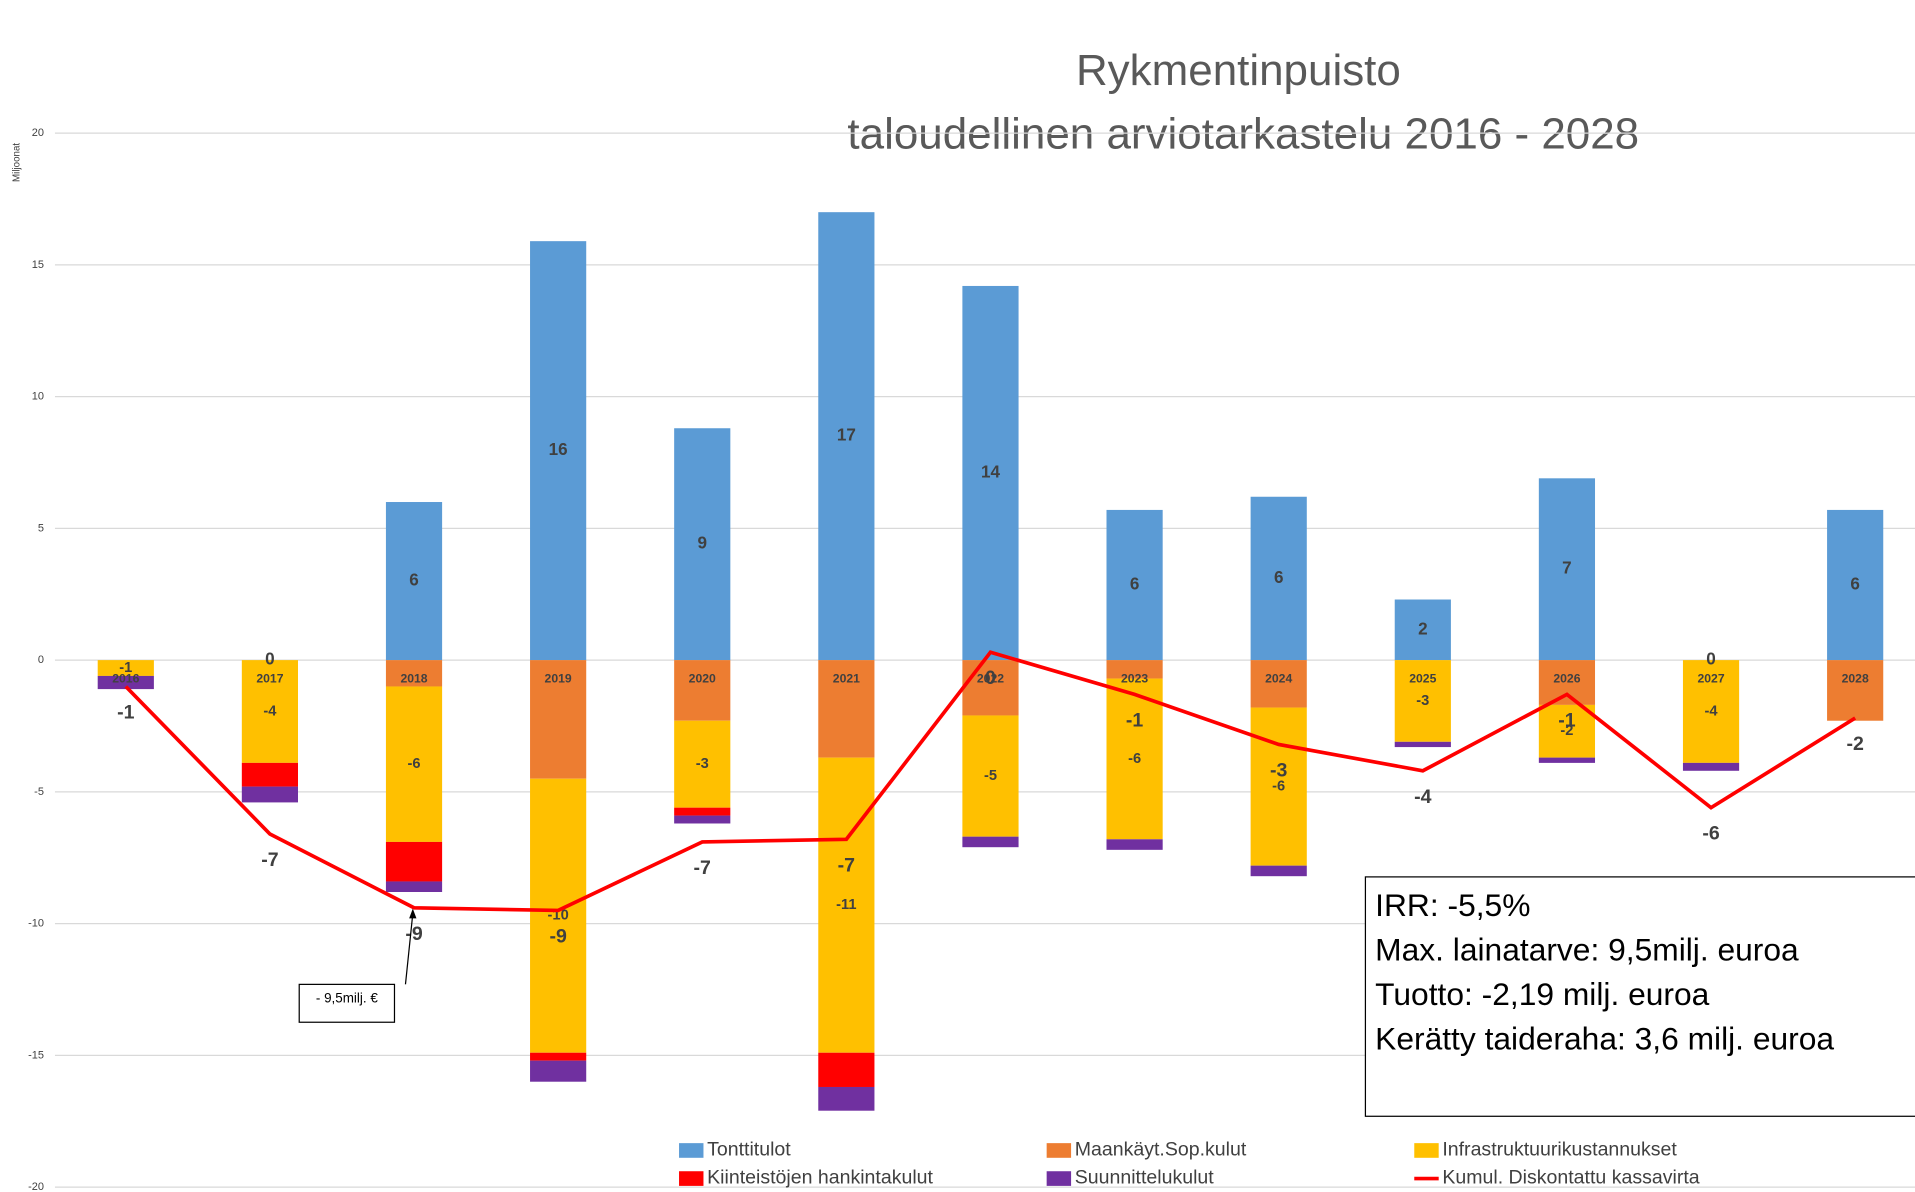 This screenshot has height=1192, width=1915. Describe the element at coordinates (749, 1150) in the screenshot. I see `legend-label: Tonttitulot` at that location.